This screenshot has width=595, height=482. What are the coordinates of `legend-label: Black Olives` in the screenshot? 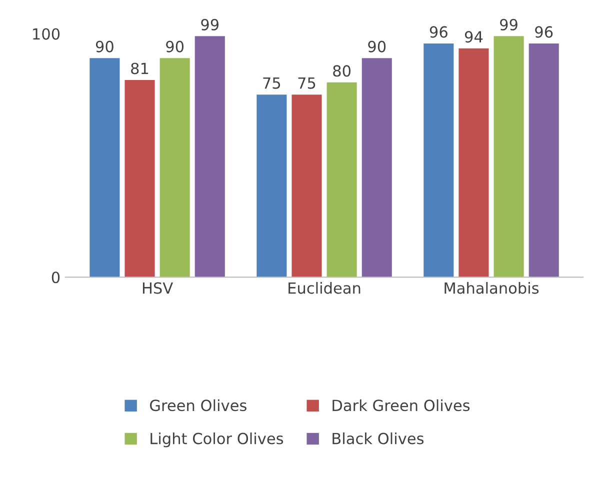 It's located at (378, 438).